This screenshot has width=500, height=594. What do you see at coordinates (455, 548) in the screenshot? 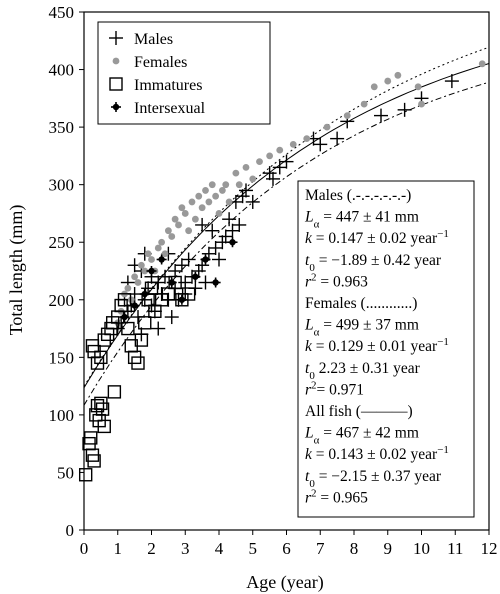
I see `x-tick-label-11: 11` at bounding box center [455, 548].